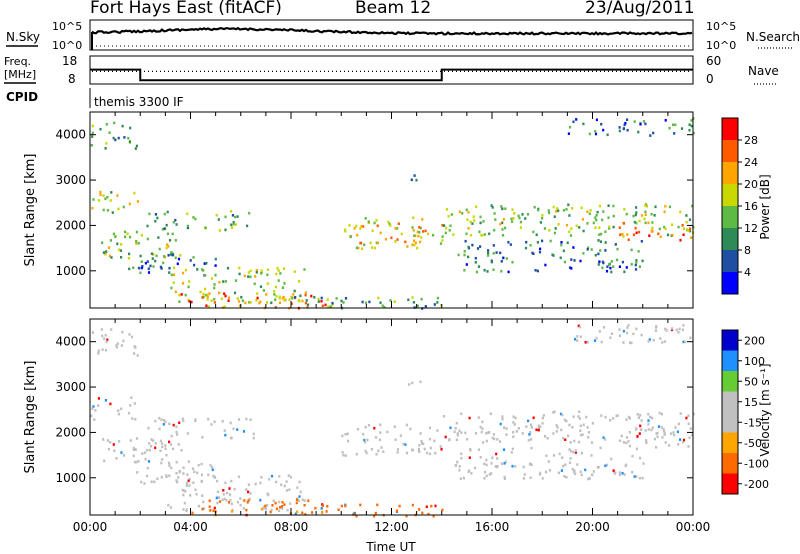 The width and height of the screenshot is (800, 554). What do you see at coordinates (713, 61) in the screenshot?
I see `freq-right-tick-top: 60` at bounding box center [713, 61].